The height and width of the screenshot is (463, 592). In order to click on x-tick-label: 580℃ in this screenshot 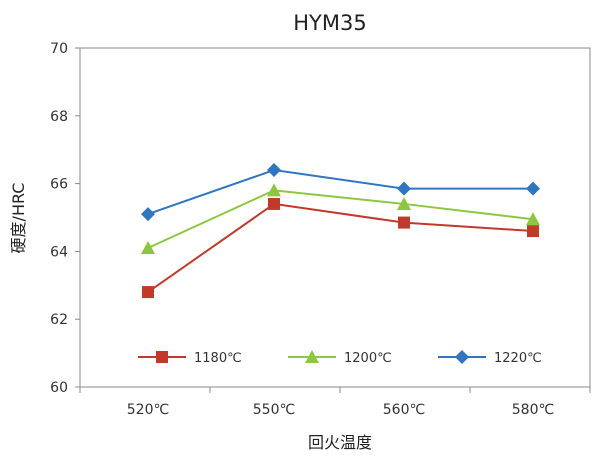, I will do `click(533, 410)`.